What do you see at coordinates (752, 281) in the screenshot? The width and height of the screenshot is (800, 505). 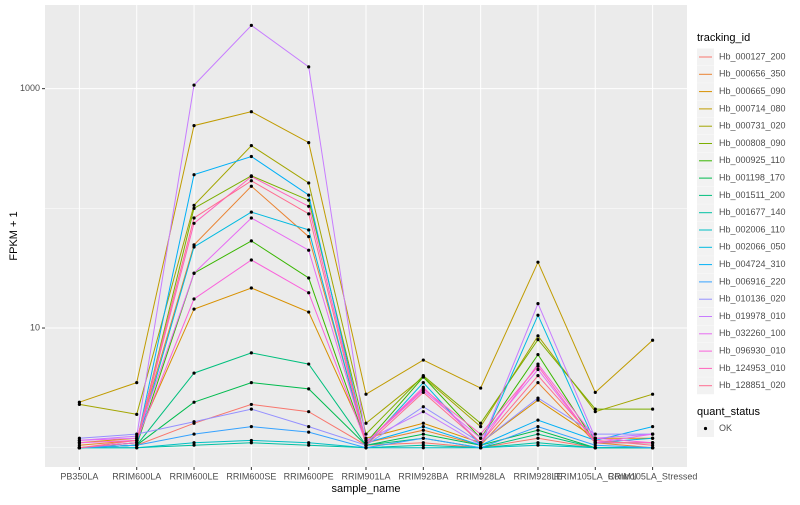 I see `legend-label: Hb_006916_220` at bounding box center [752, 281].